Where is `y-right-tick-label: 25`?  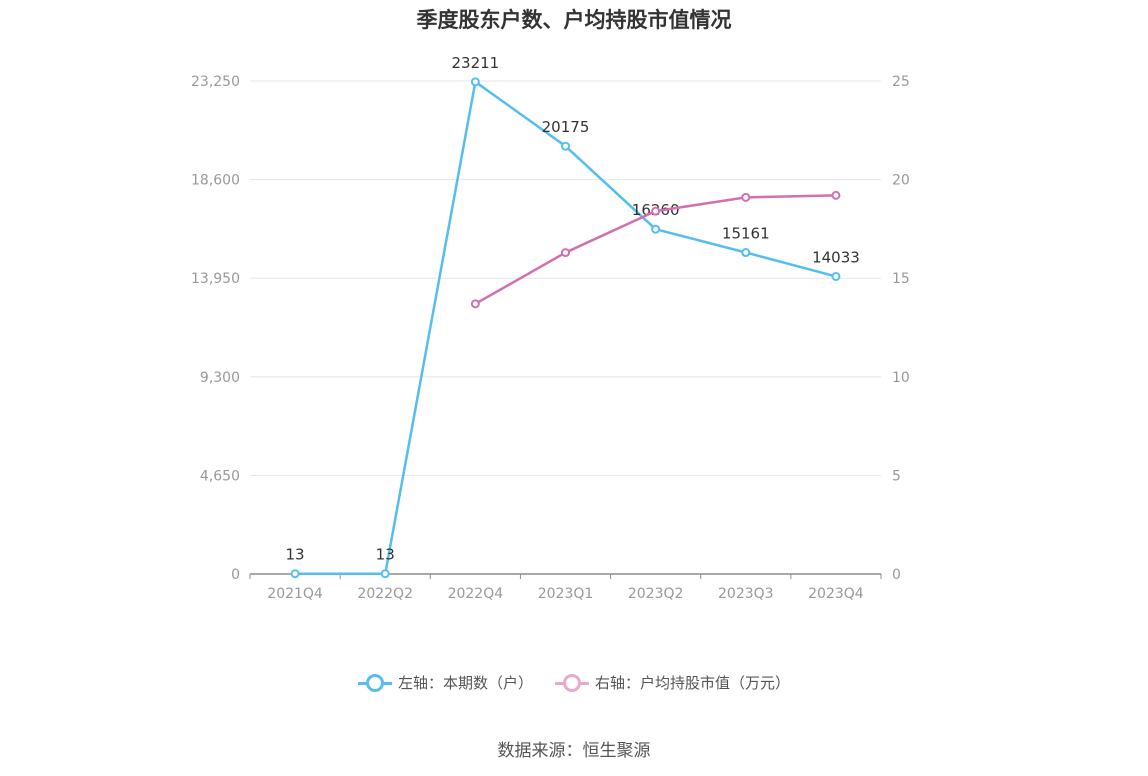 y-right-tick-label: 25 is located at coordinates (901, 82).